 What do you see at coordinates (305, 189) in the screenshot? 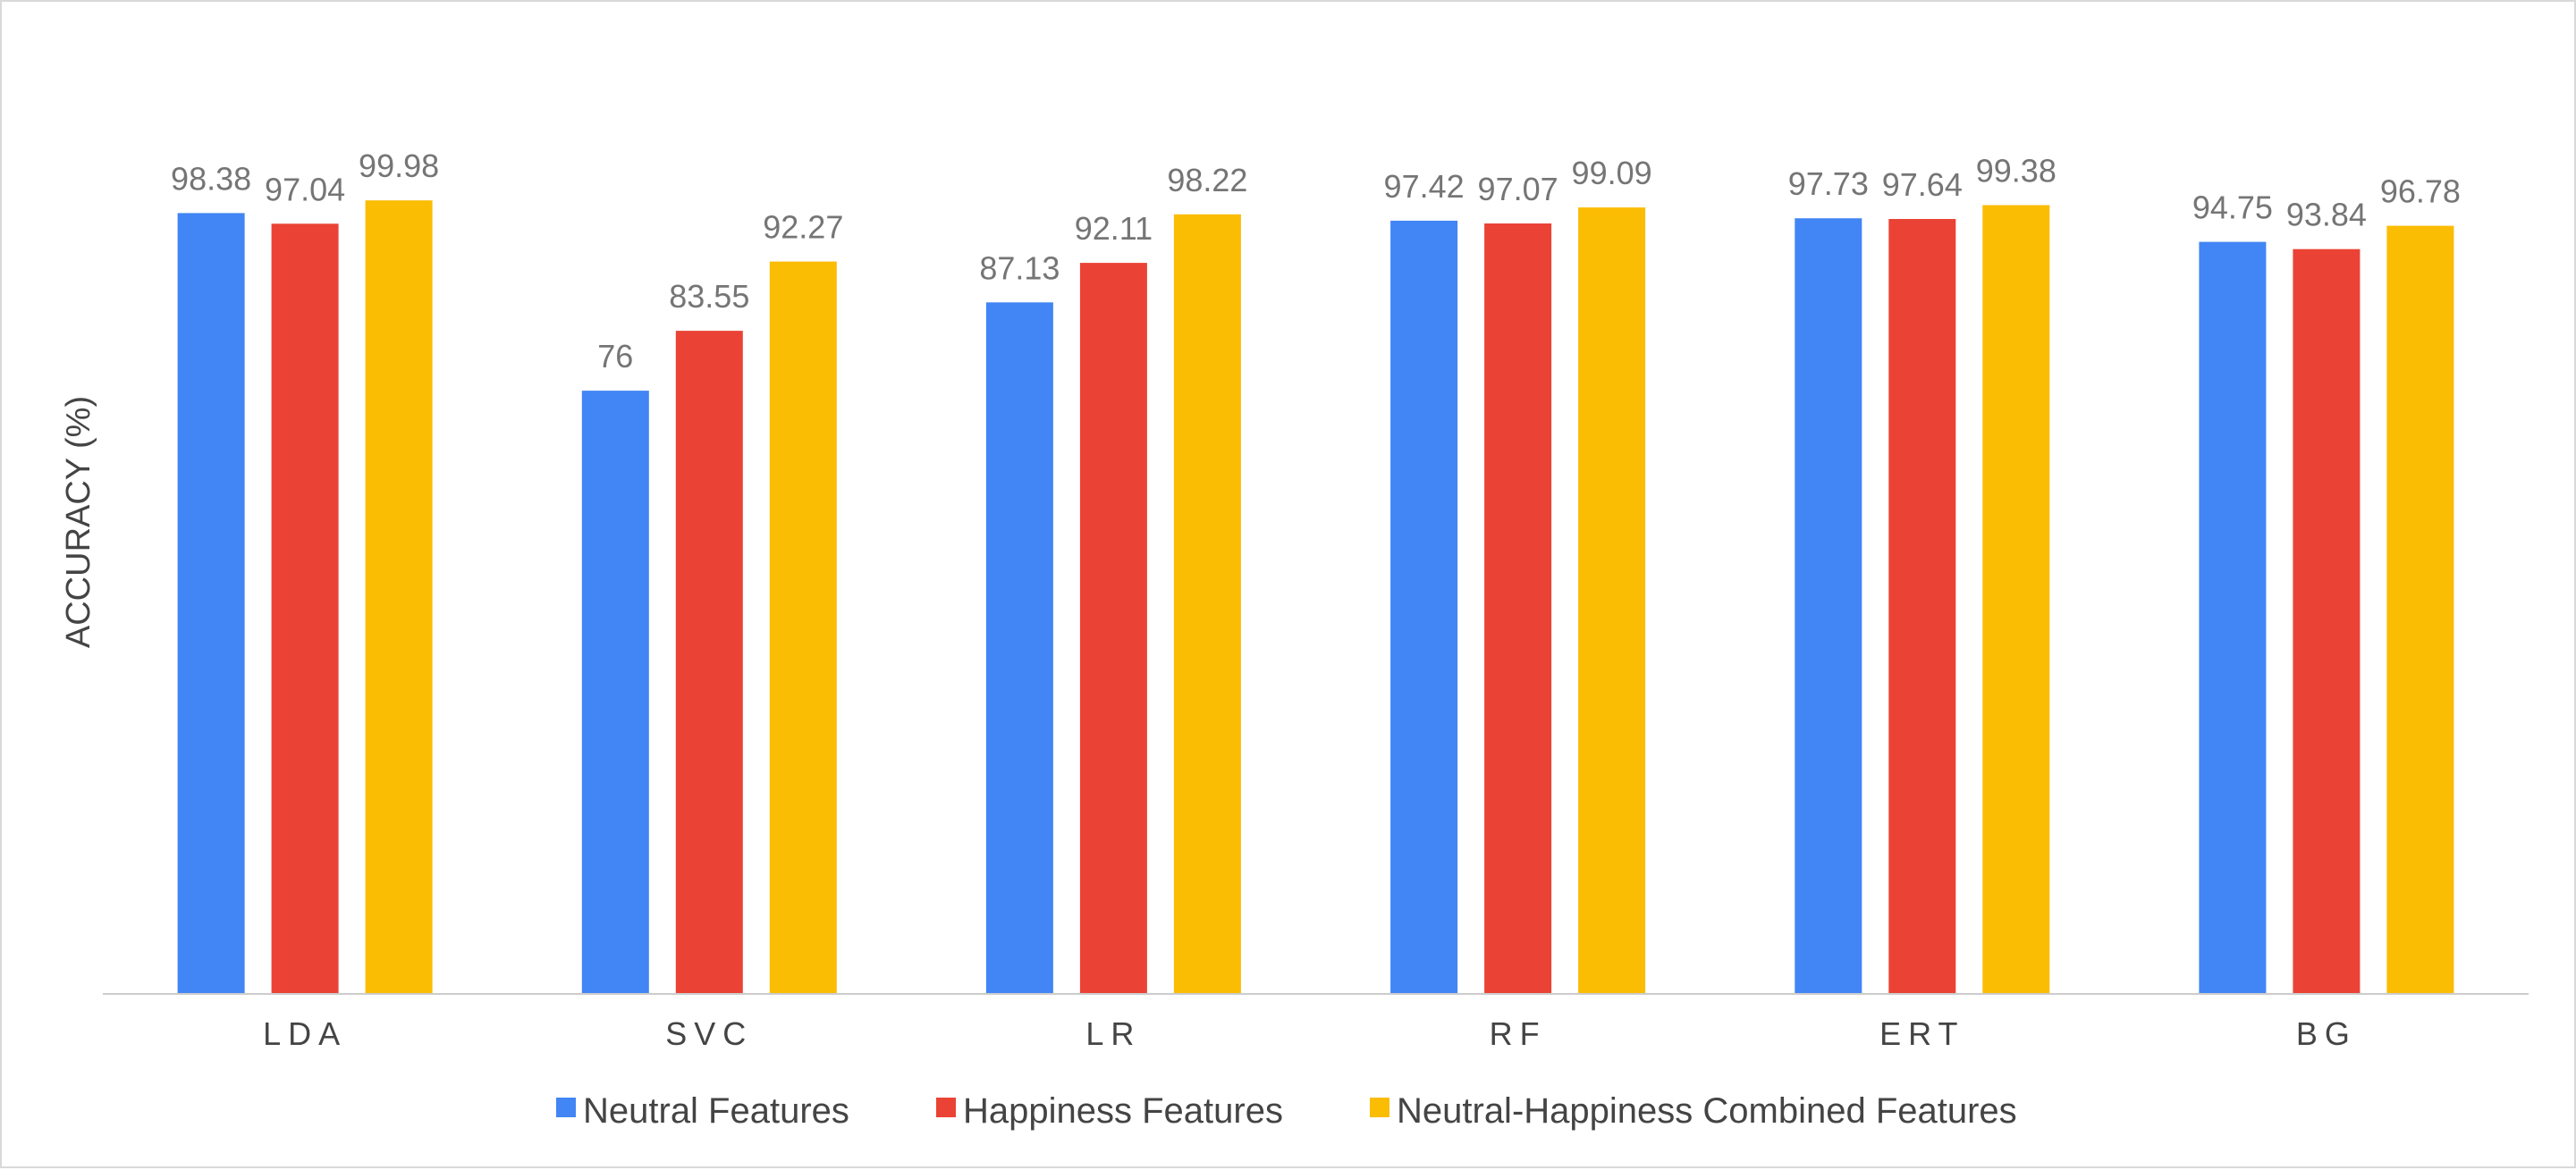
I see `data-label-lda-happiness-features: 97.04` at bounding box center [305, 189].